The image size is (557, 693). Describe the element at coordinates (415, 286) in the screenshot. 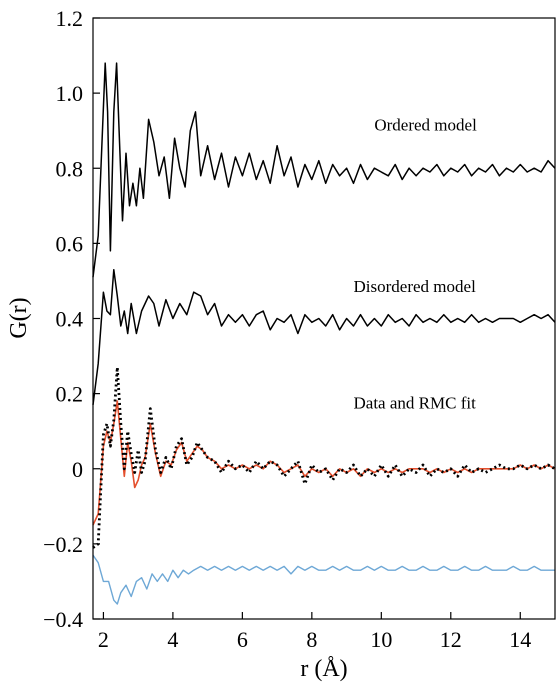

I see `annotation-disordered-model: Disordered model` at that location.